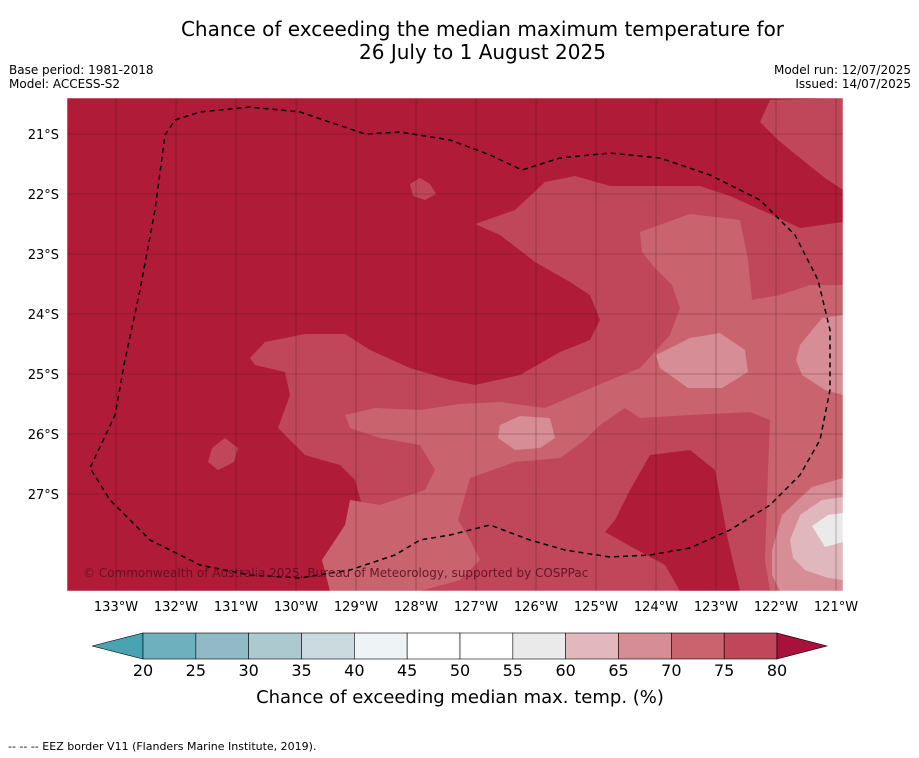  What do you see at coordinates (116, 607) in the screenshot?
I see `lon-label: 133°W` at bounding box center [116, 607].